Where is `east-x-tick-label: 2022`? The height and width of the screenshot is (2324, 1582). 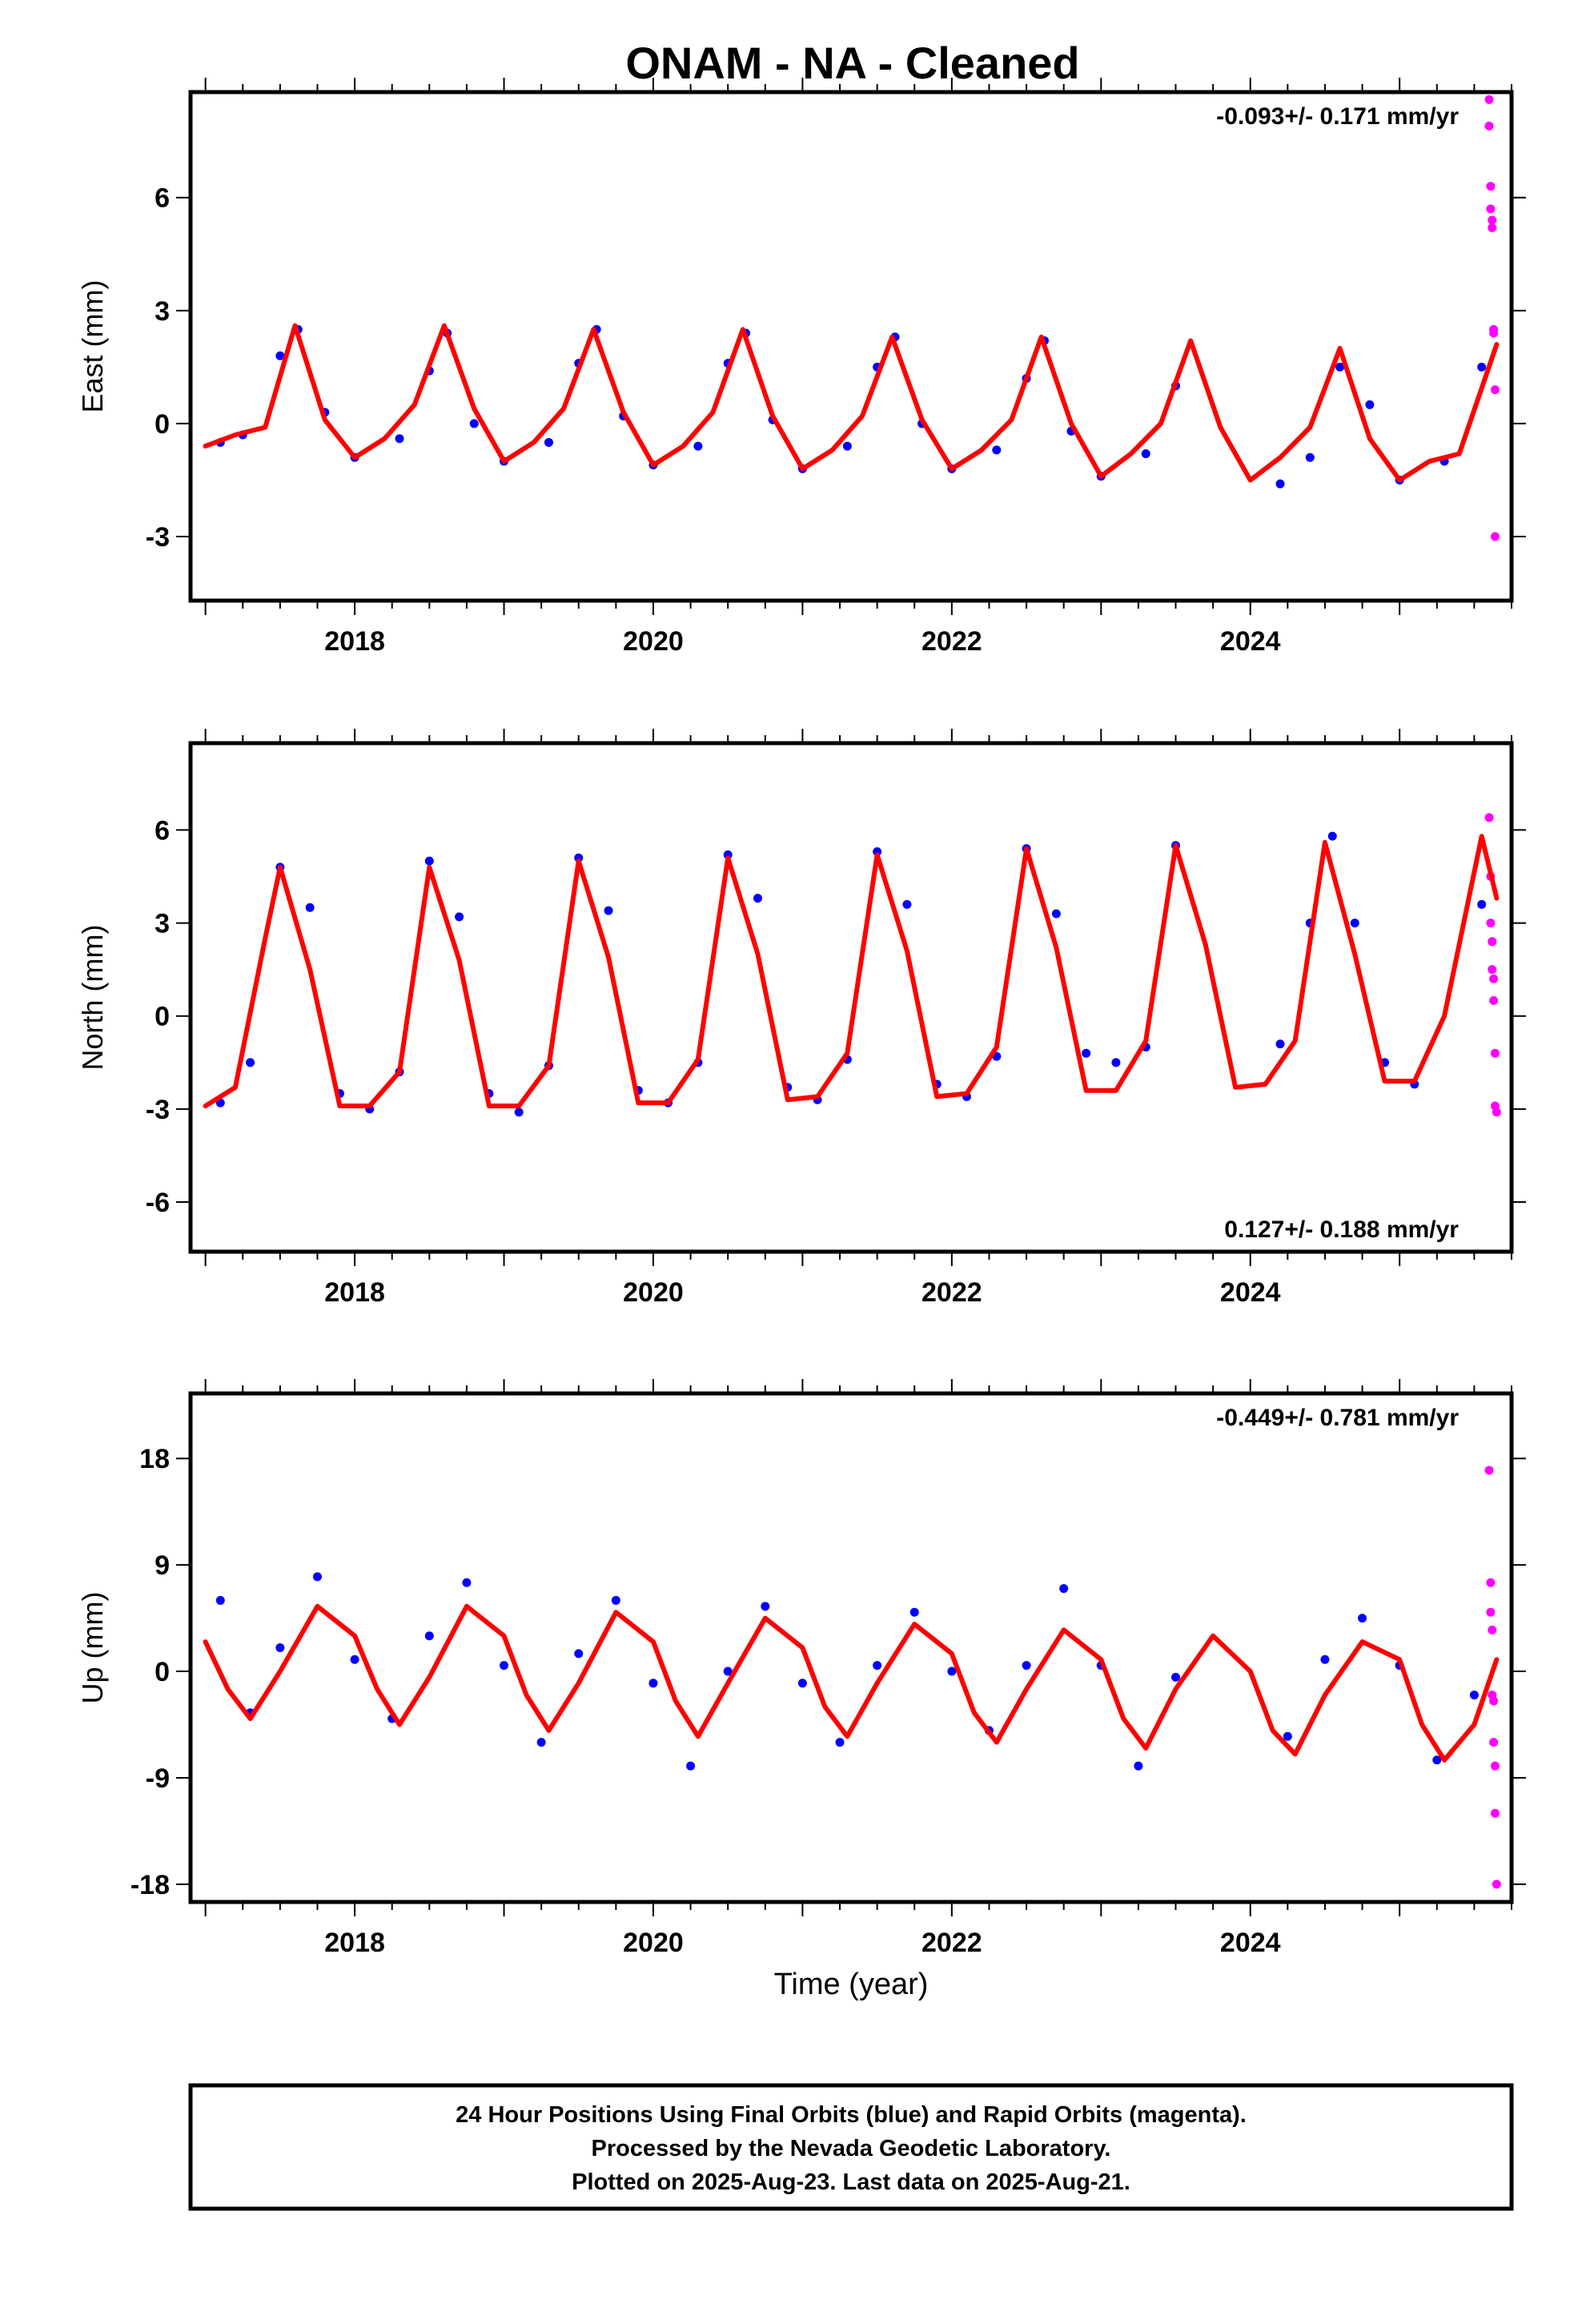 east-x-tick-label: 2022 is located at coordinates (952, 641).